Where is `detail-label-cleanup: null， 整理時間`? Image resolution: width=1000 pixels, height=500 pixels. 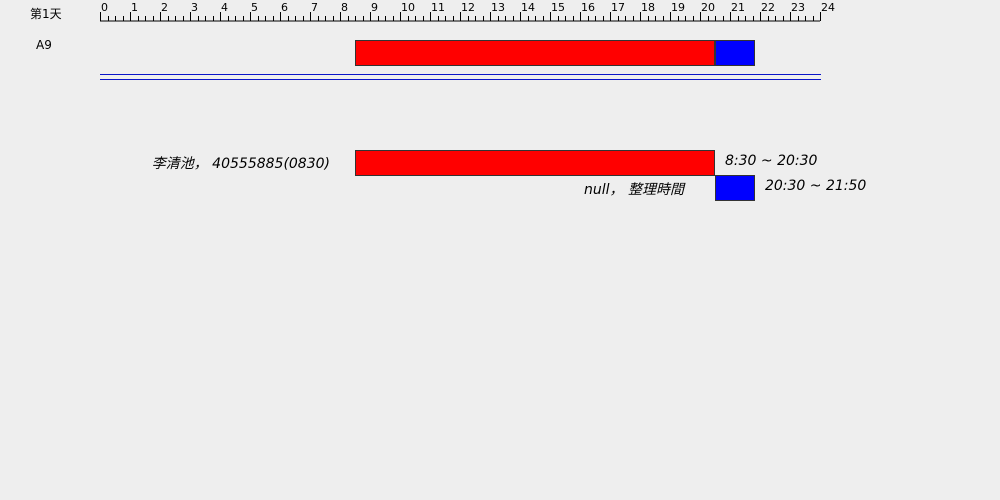 detail-label-cleanup: null， 整理時間 is located at coordinates (634, 190).